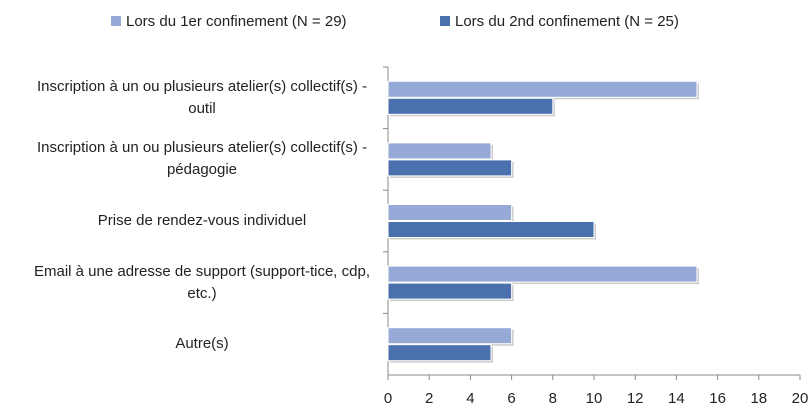 This screenshot has height=409, width=812. I want to click on x-tick-label: 2, so click(429, 398).